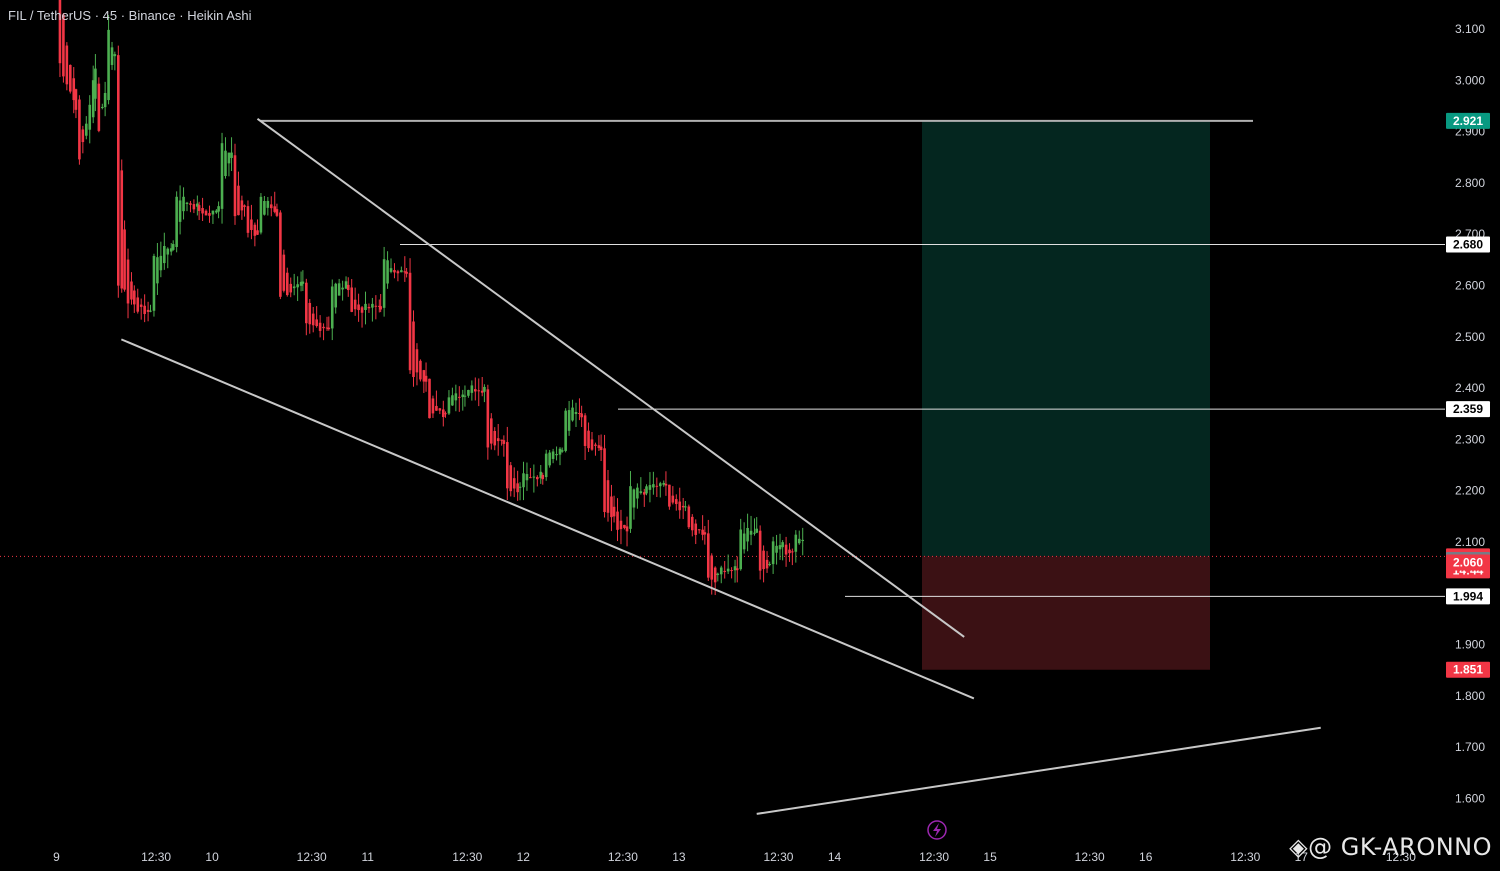  I want to click on price-badge: 2.921, so click(1468, 120).